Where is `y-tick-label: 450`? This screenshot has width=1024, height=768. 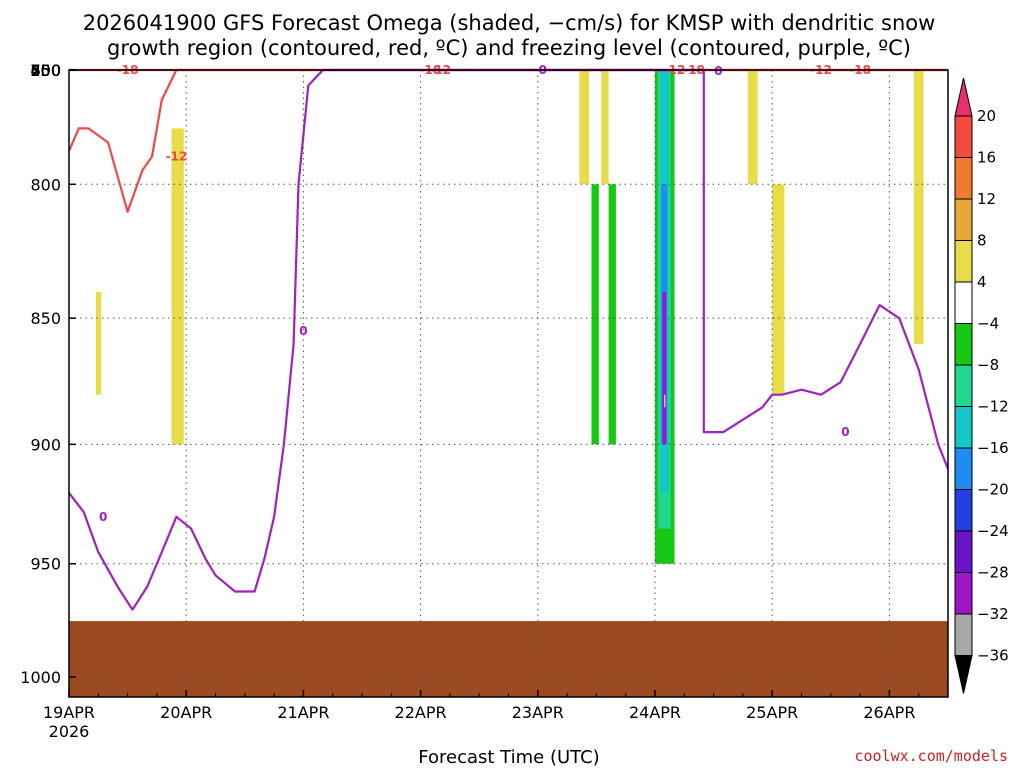
y-tick-label: 450 is located at coordinates (45, 70).